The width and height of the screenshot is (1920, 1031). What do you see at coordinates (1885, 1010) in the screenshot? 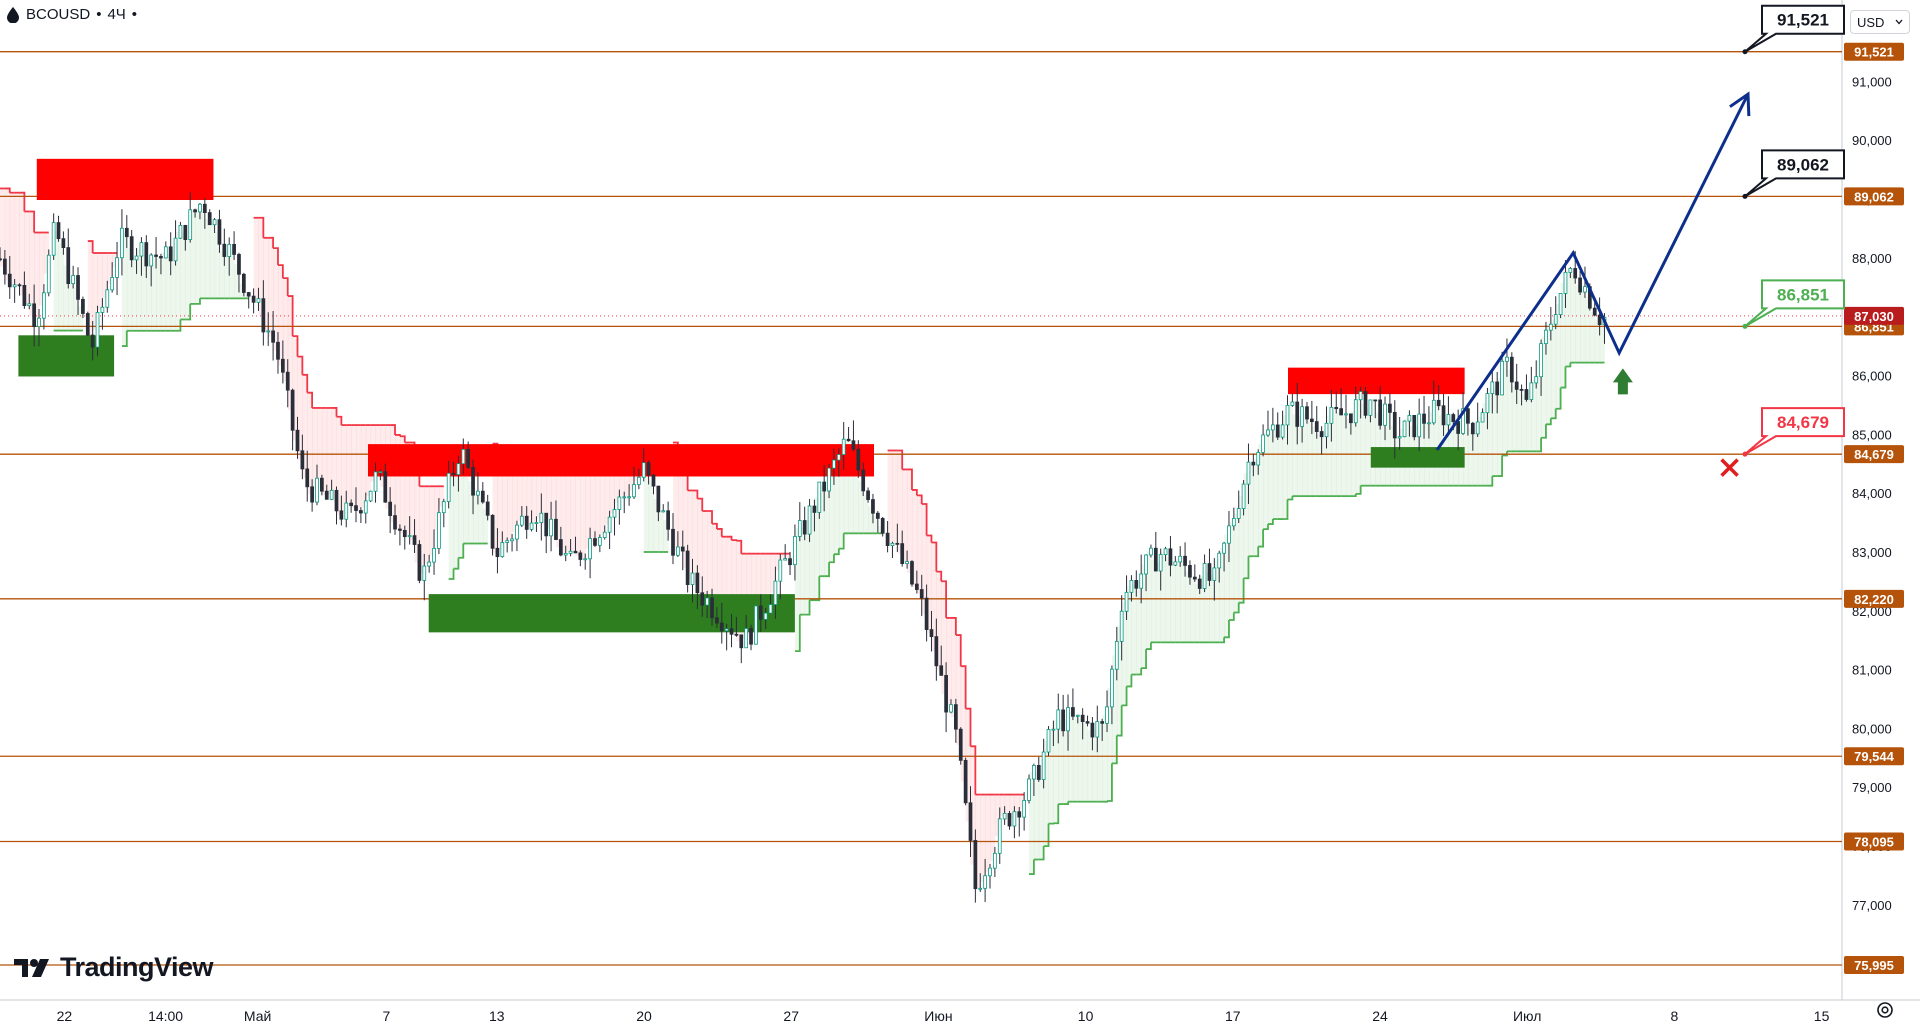
I see `gear-icon` at bounding box center [1885, 1010].